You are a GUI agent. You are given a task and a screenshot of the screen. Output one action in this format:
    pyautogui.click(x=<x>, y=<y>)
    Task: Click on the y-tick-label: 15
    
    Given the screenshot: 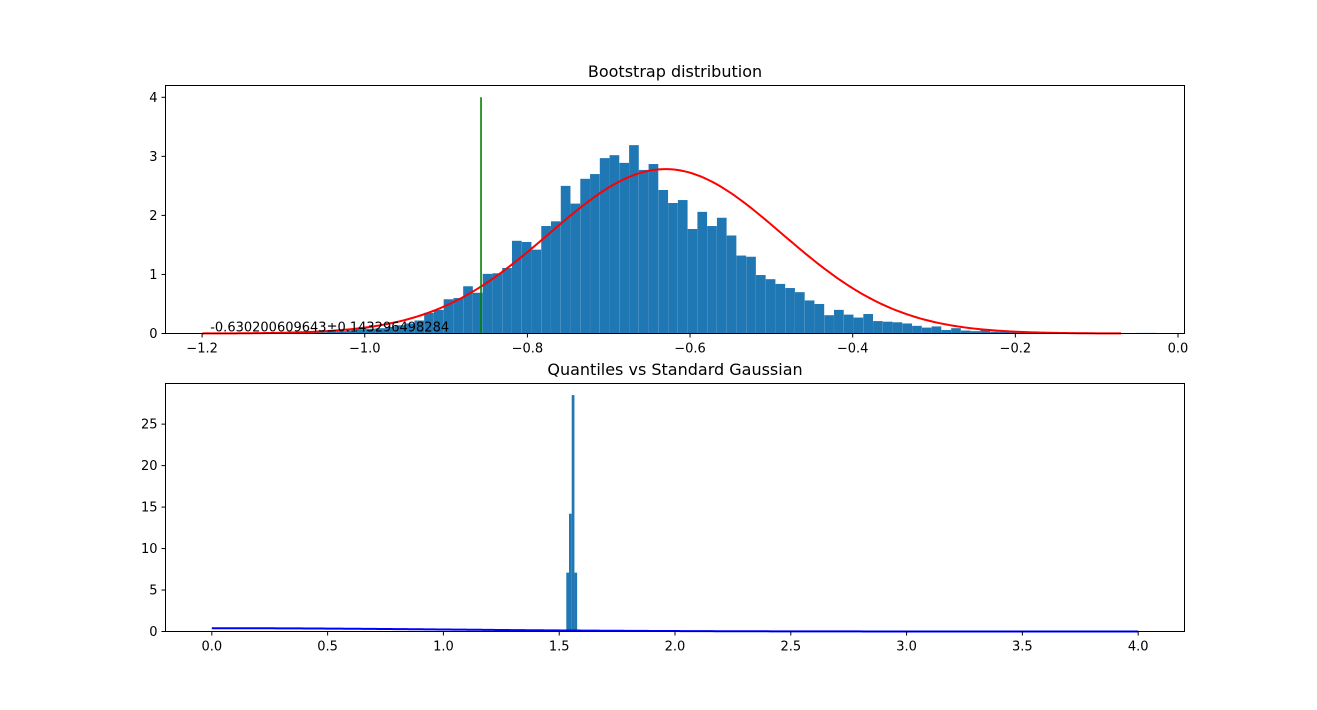 What is the action you would take?
    pyautogui.click(x=149, y=508)
    